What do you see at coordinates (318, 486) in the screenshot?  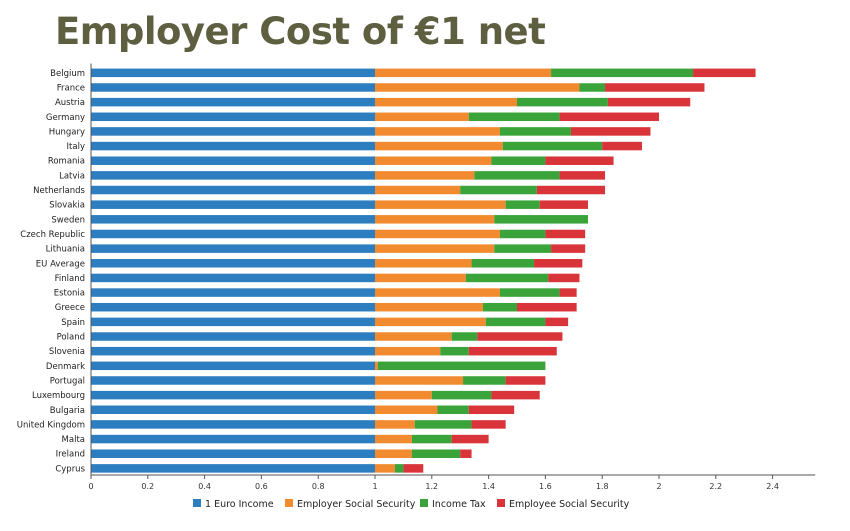 I see `x-tick-label: 0.8` at bounding box center [318, 486].